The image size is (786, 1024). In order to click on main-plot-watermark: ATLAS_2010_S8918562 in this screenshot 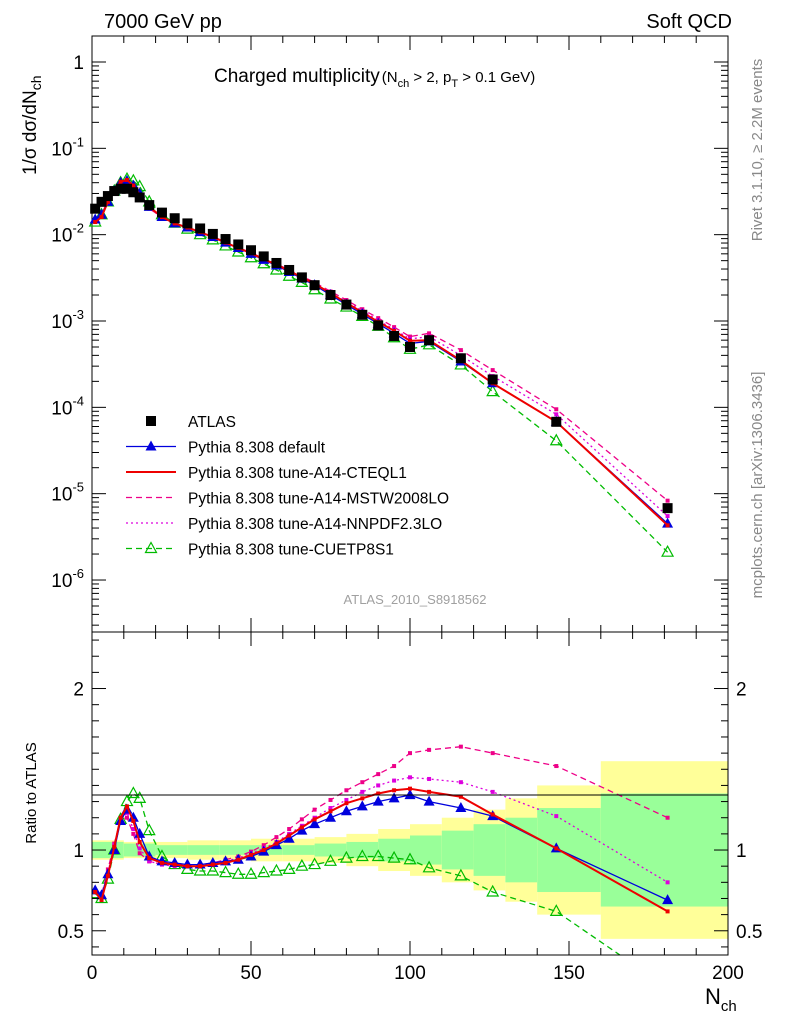, I will do `click(415, 599)`.